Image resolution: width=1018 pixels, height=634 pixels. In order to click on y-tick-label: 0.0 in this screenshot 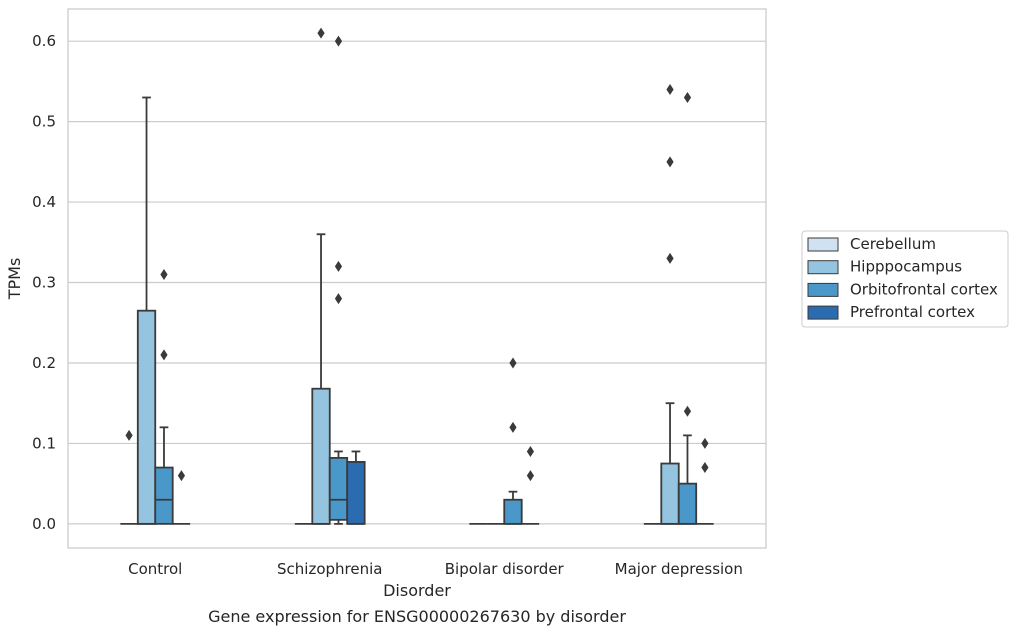, I will do `click(44, 524)`.